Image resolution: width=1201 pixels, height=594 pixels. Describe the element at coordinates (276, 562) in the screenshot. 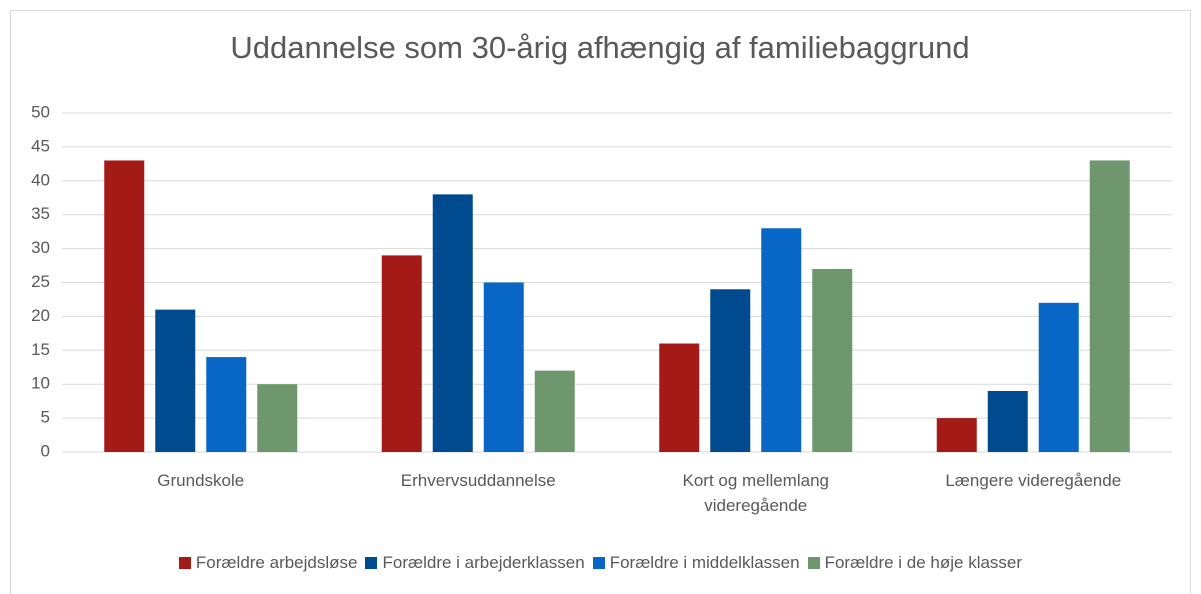

I see `legend-label: Forældre arbejdsløse` at that location.